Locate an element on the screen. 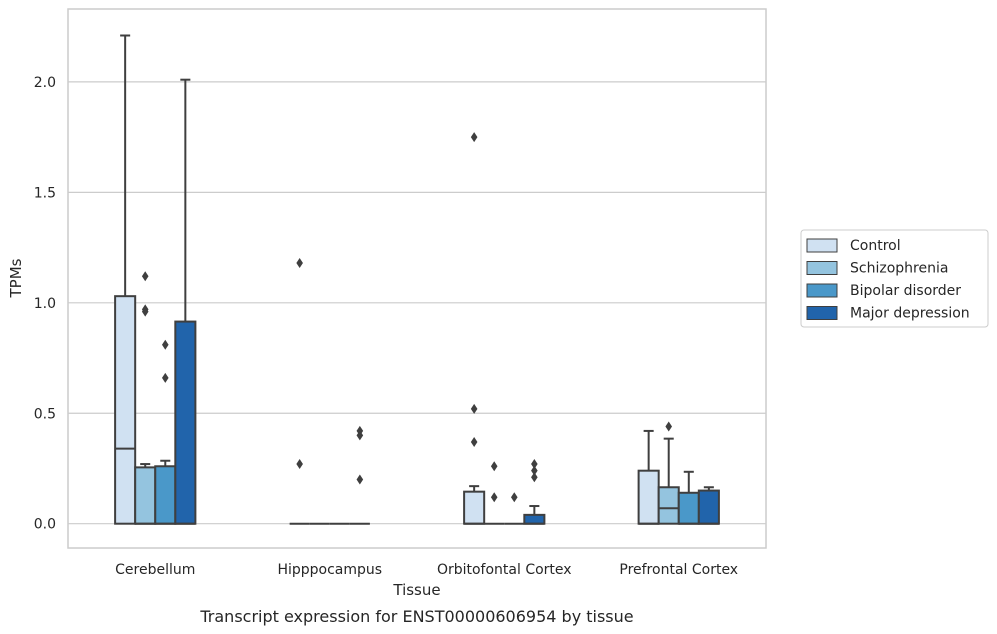 Image resolution: width=997 pixels, height=634 pixels. x-axis-label: Tissue is located at coordinates (416, 590).